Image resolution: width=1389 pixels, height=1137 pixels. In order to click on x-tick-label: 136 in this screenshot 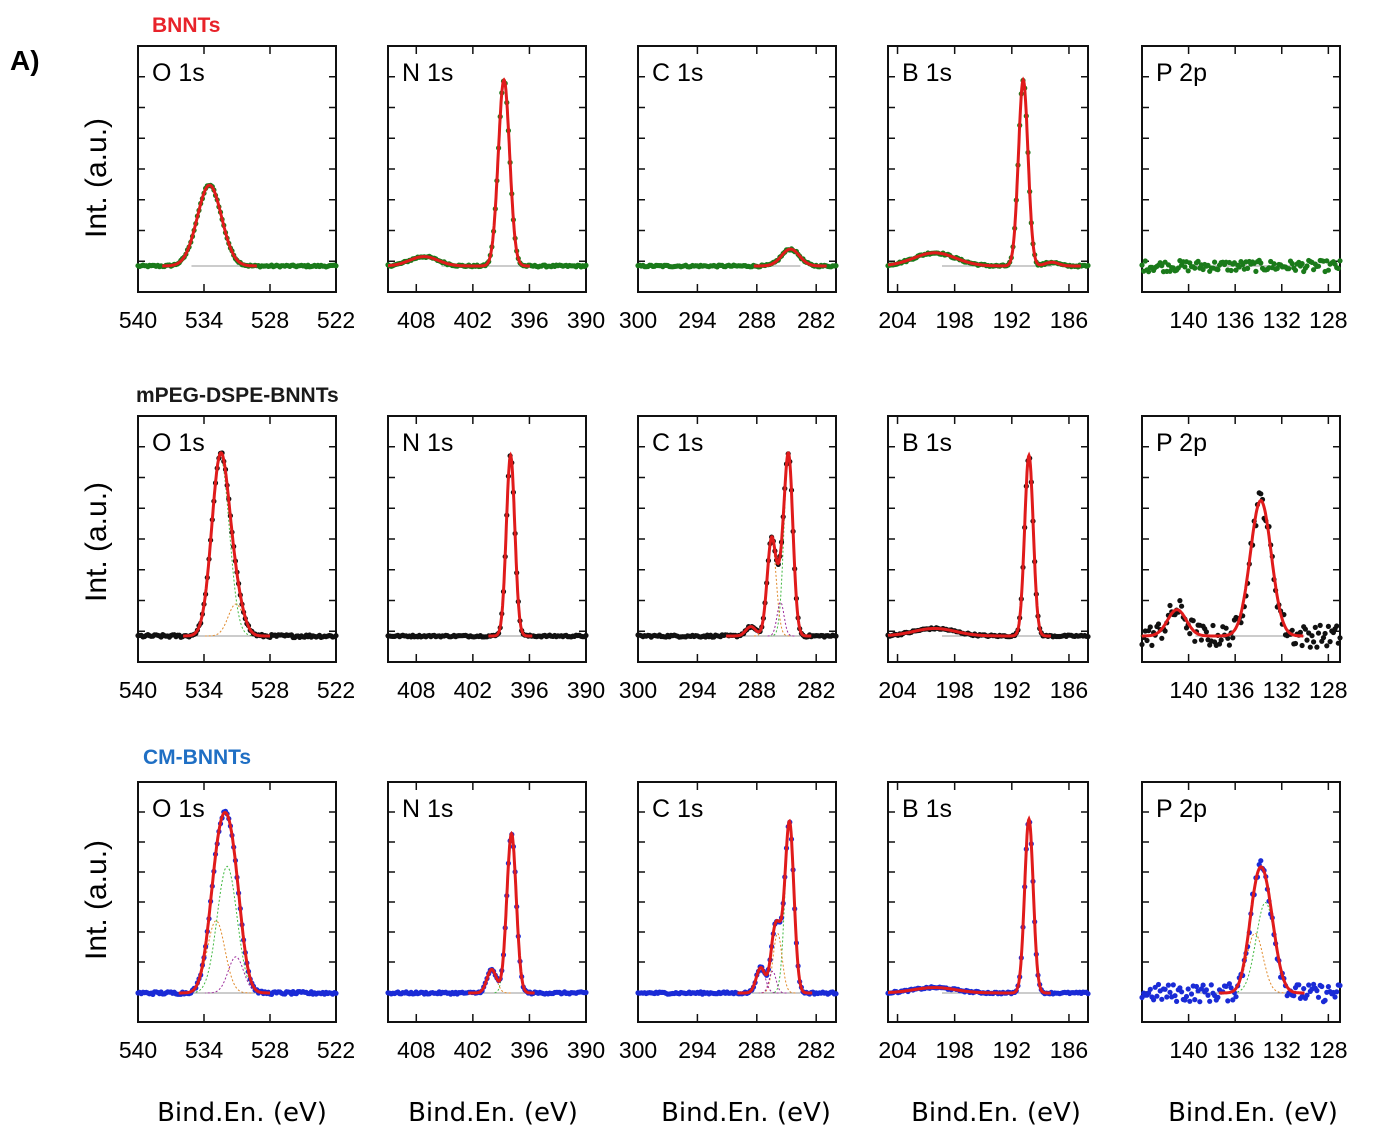, I will do `click(1235, 1050)`.